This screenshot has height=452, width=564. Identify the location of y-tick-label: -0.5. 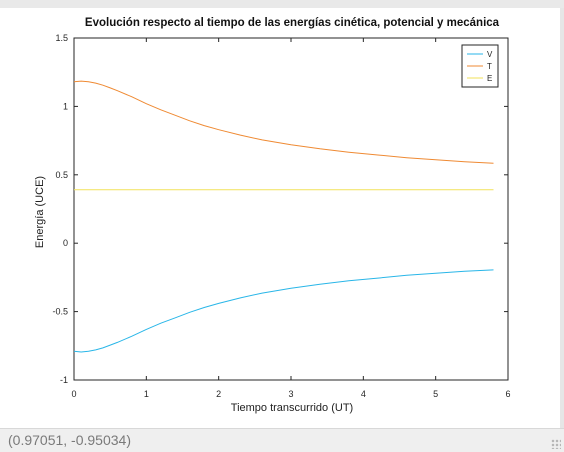
(60, 312).